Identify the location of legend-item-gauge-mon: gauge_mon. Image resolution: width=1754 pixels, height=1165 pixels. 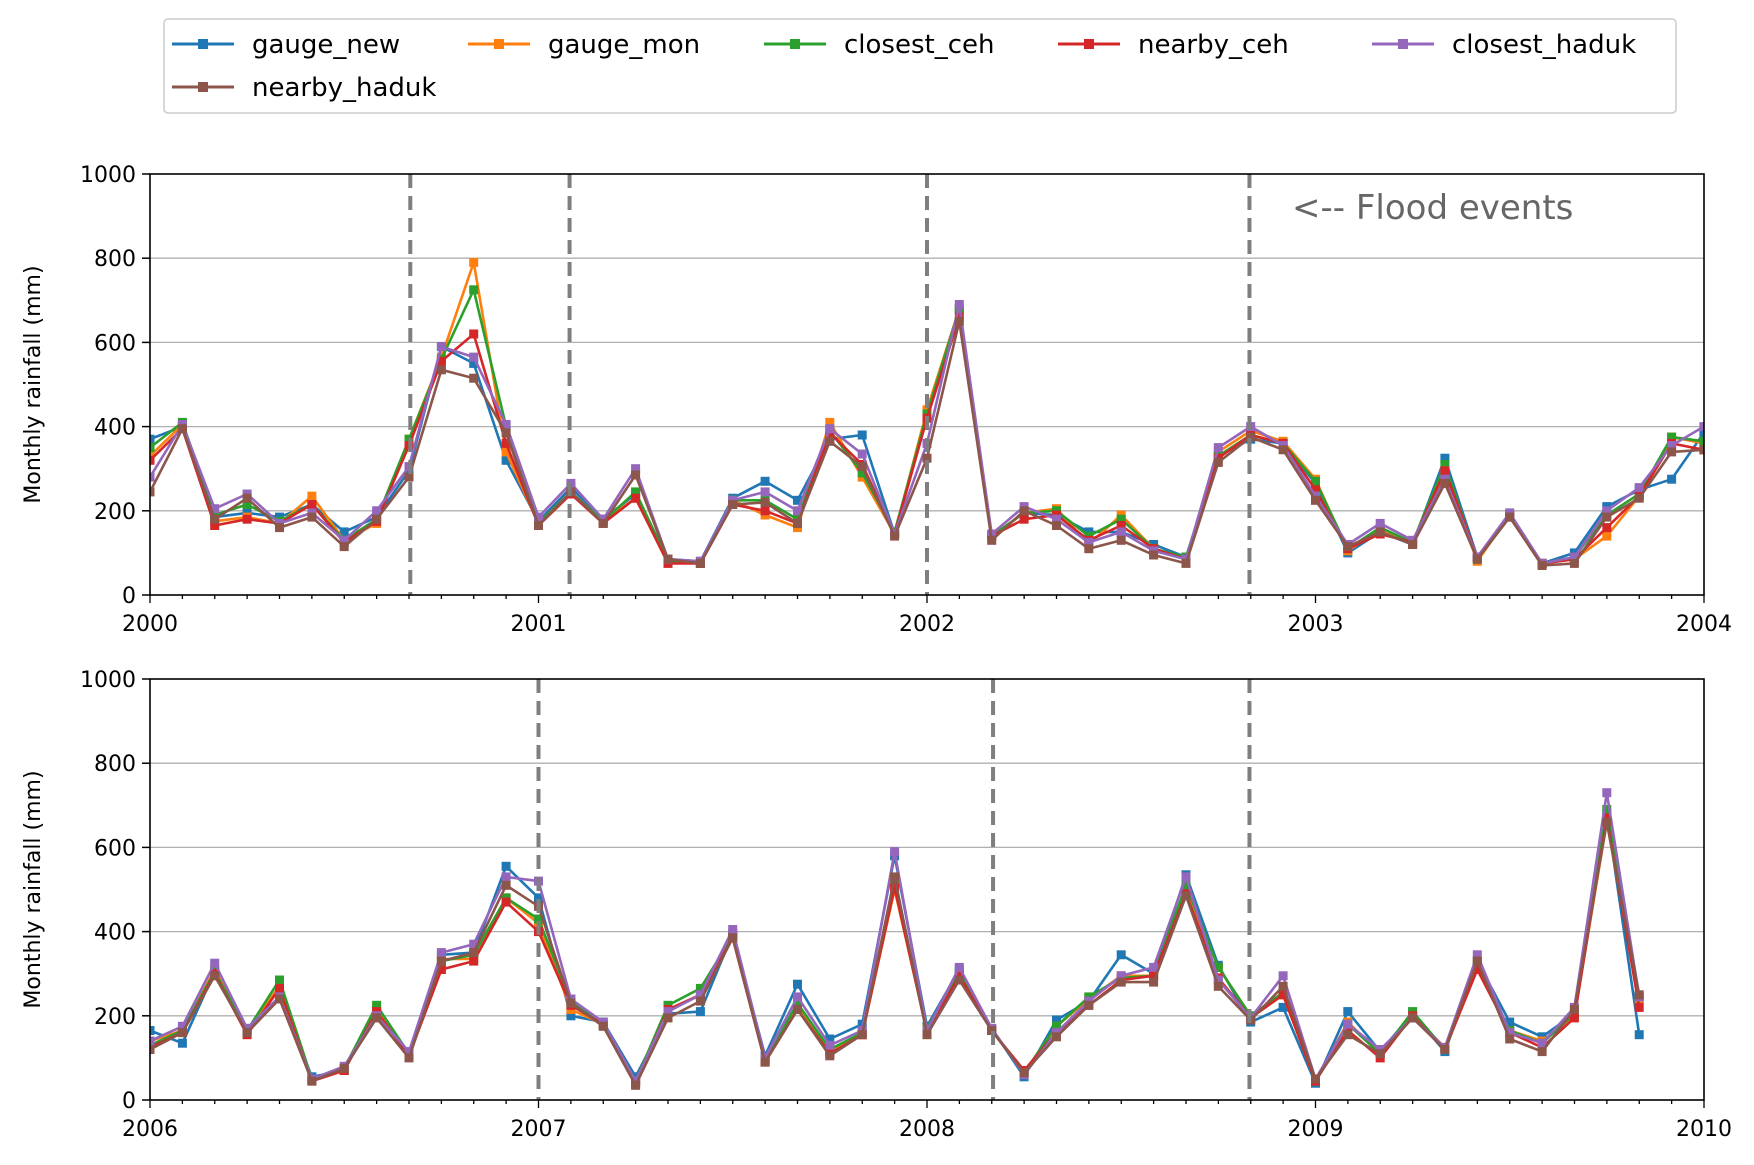
(584, 45).